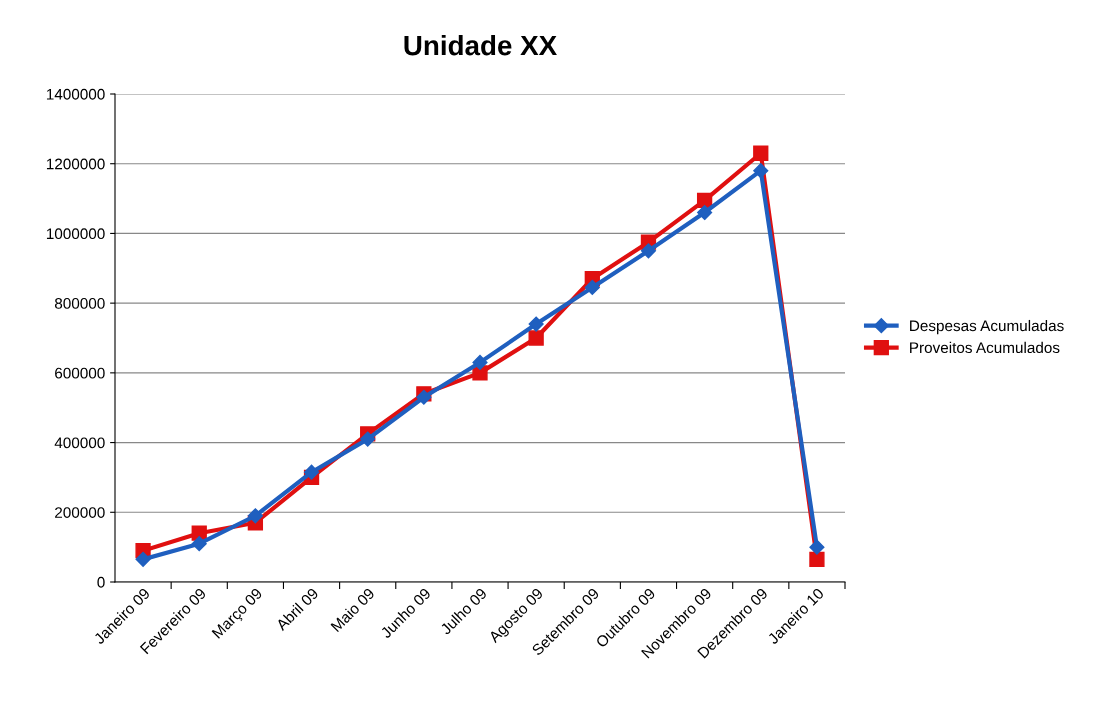  I want to click on y-tick-label: 1000000, so click(75, 234).